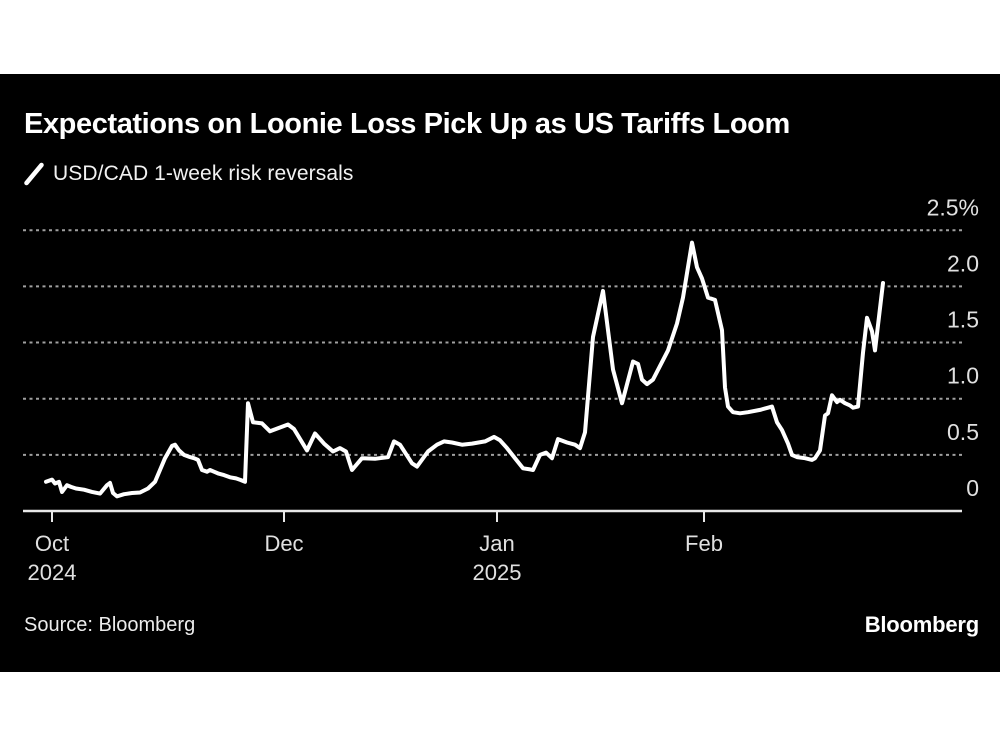  I want to click on legend: USD/CAD 1-week risk reversals, so click(188, 174).